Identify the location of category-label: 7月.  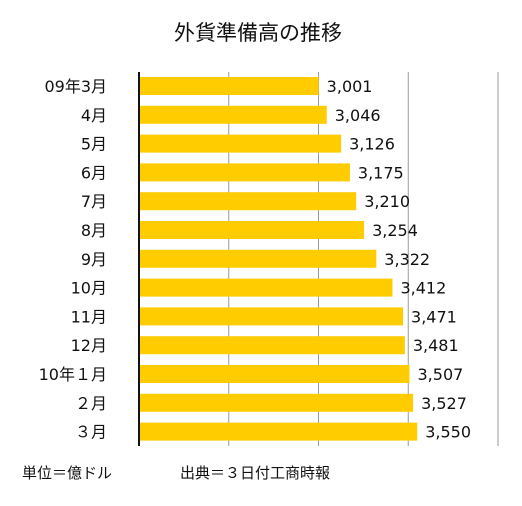
(94, 201).